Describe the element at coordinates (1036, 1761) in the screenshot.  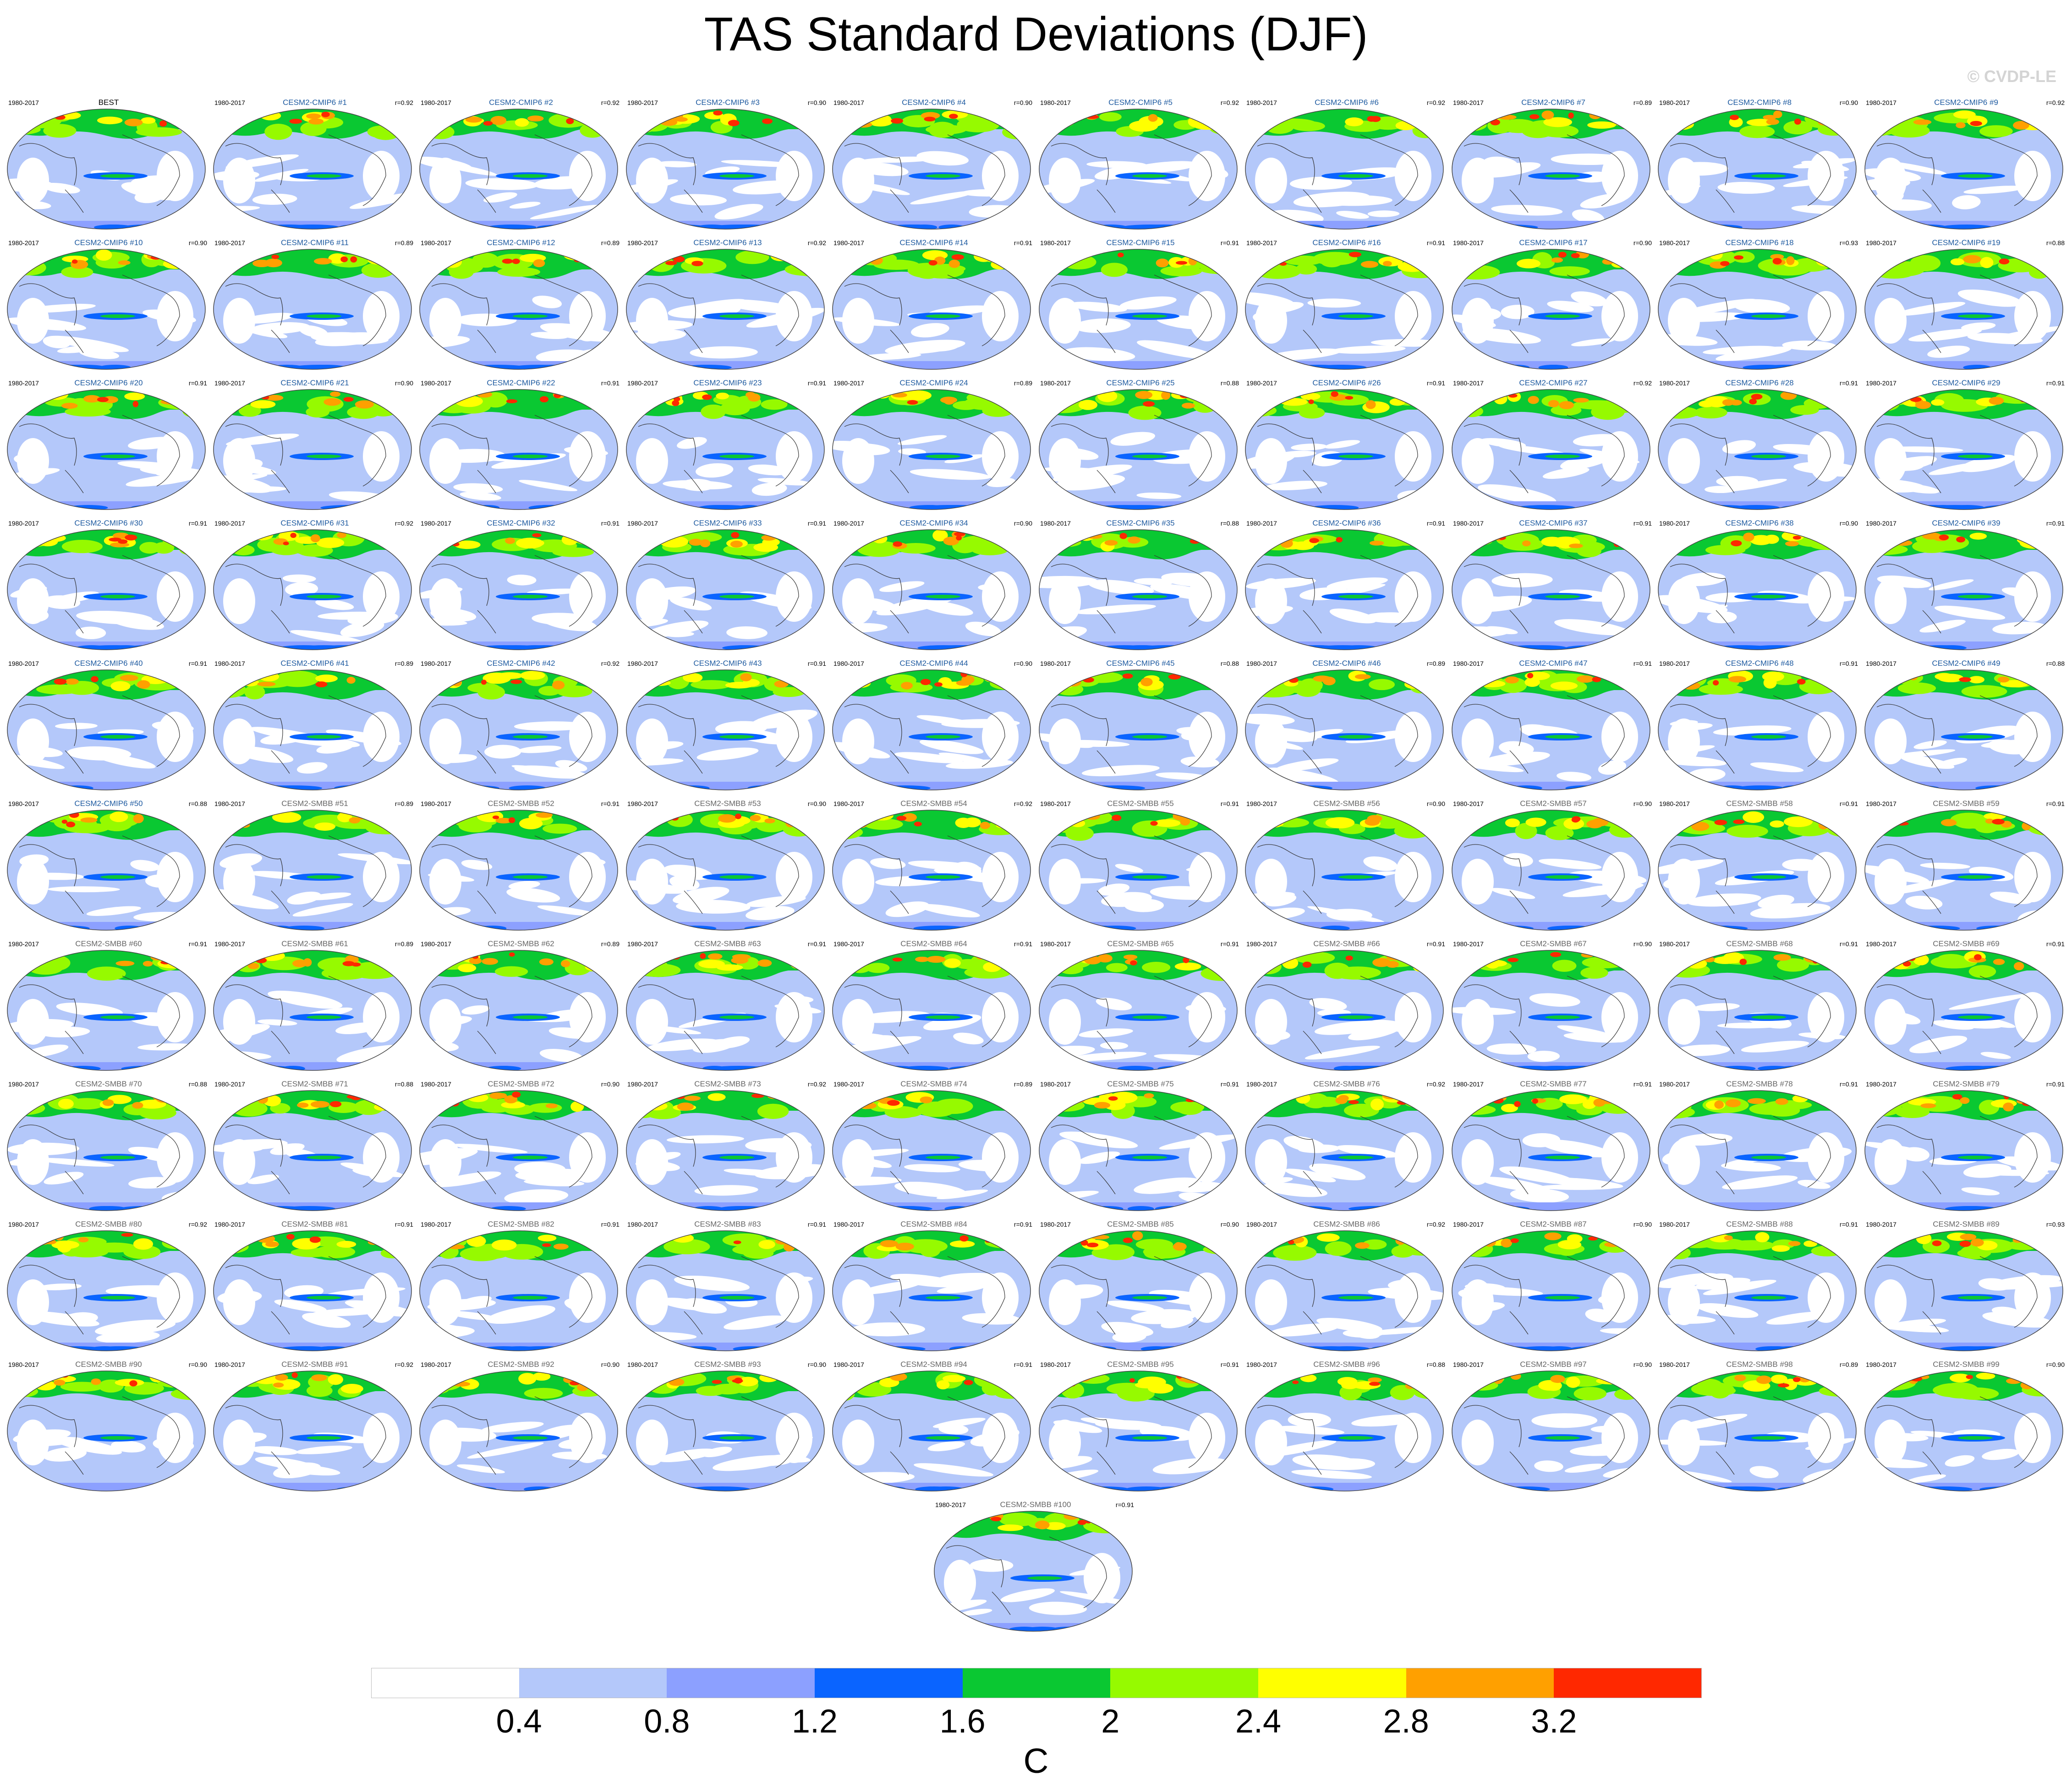
I see `colorbar-units-label: C` at that location.